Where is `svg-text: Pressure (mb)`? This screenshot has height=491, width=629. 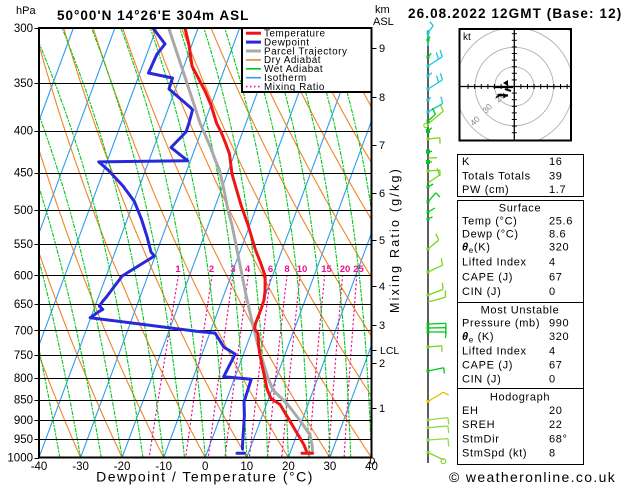
svg-text: Pressure (mb) is located at coordinates (501, 324).